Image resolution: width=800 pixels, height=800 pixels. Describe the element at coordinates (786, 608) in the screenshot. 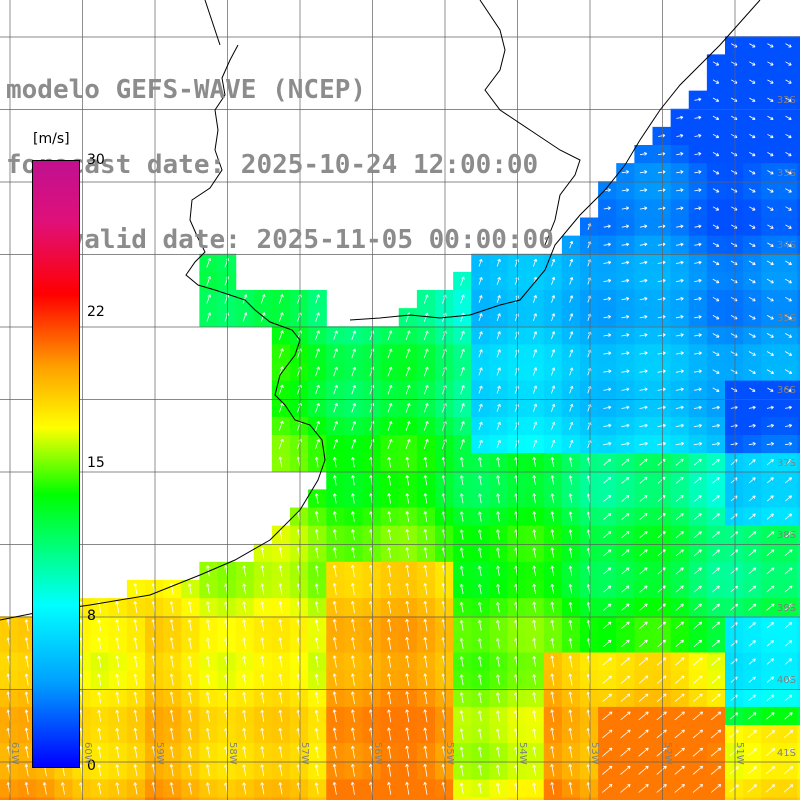

I see `lat-label: 39S` at that location.